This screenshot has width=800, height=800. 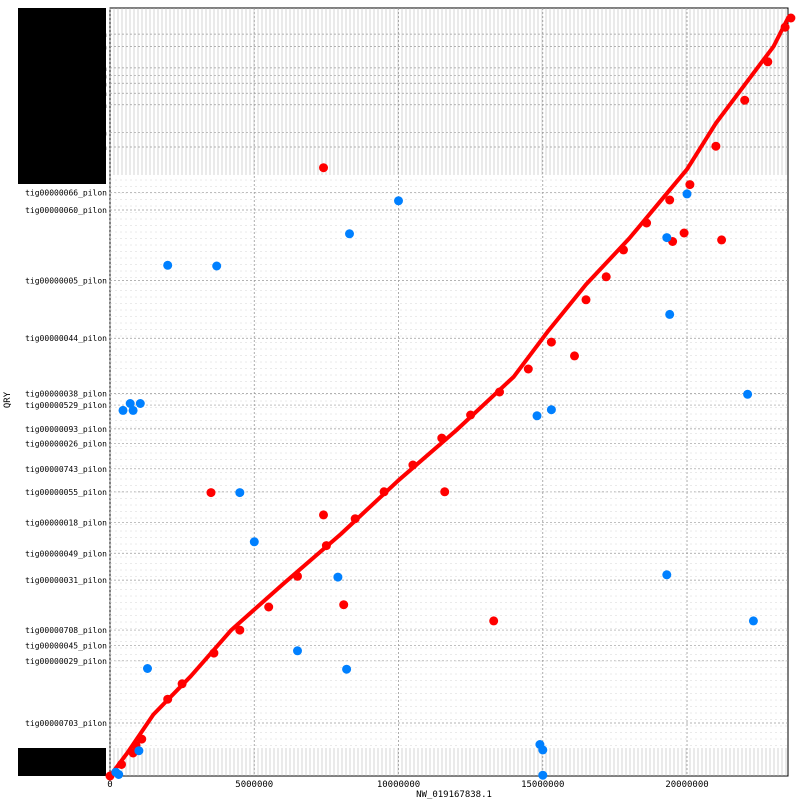 I want to click on y-tick-label: tig00000045_pilon, so click(x=66, y=645).